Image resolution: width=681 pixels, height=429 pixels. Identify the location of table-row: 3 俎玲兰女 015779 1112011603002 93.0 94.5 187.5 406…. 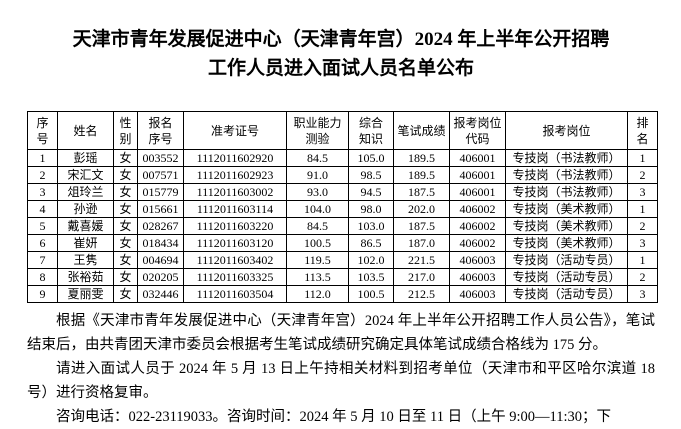
(342, 192).